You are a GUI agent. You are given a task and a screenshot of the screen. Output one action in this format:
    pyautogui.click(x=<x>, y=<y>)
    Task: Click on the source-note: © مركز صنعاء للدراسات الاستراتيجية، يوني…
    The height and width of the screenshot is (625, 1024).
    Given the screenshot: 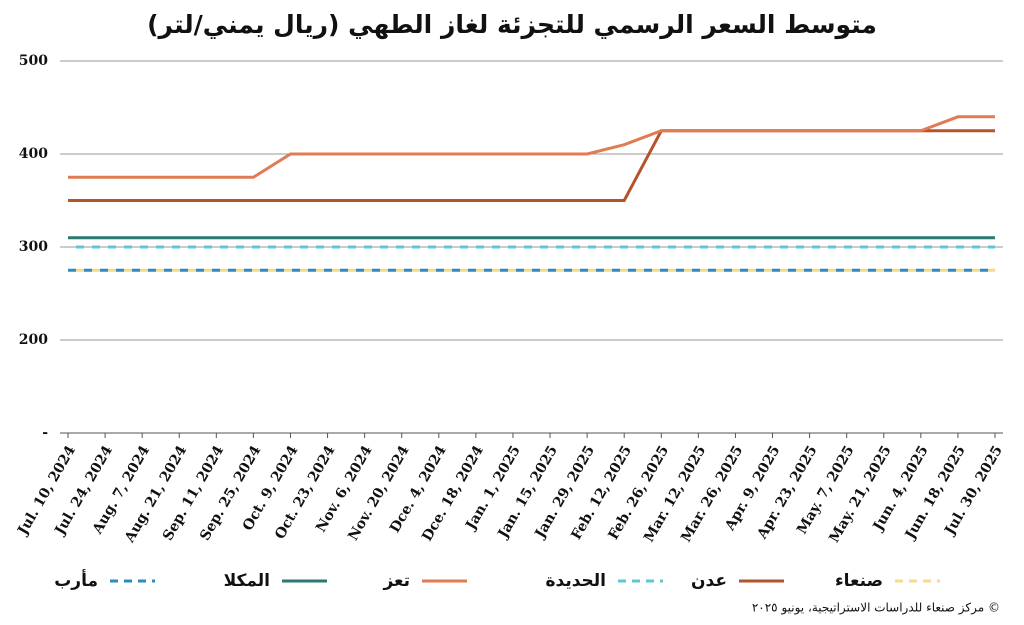 What is the action you would take?
    pyautogui.click(x=876, y=608)
    